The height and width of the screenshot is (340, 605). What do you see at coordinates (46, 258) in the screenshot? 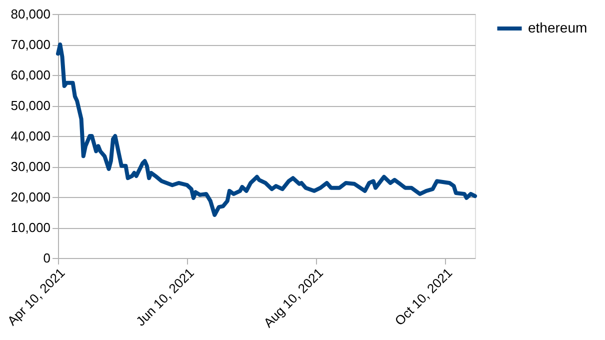
I see `y-tick-label: 0` at bounding box center [46, 258].